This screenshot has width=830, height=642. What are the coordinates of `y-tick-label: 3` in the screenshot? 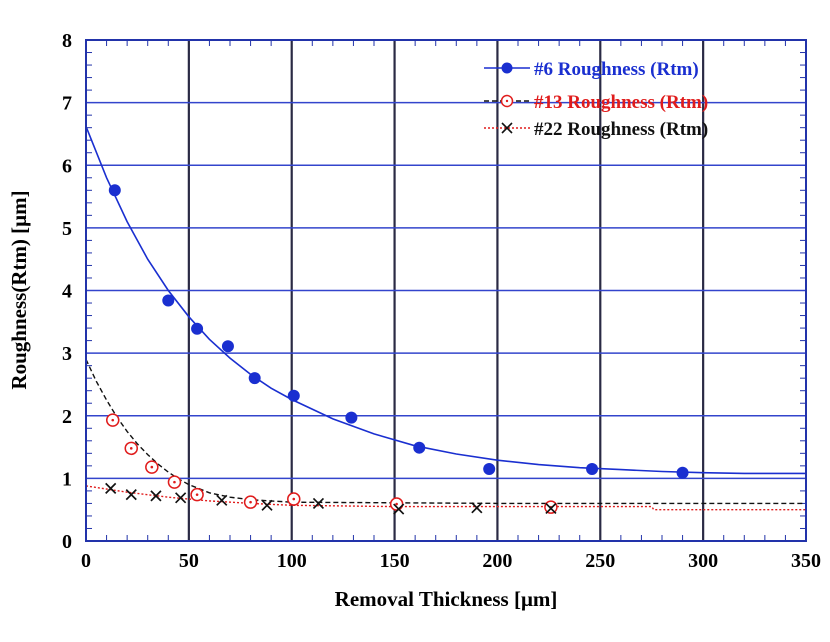 It's located at (67, 354).